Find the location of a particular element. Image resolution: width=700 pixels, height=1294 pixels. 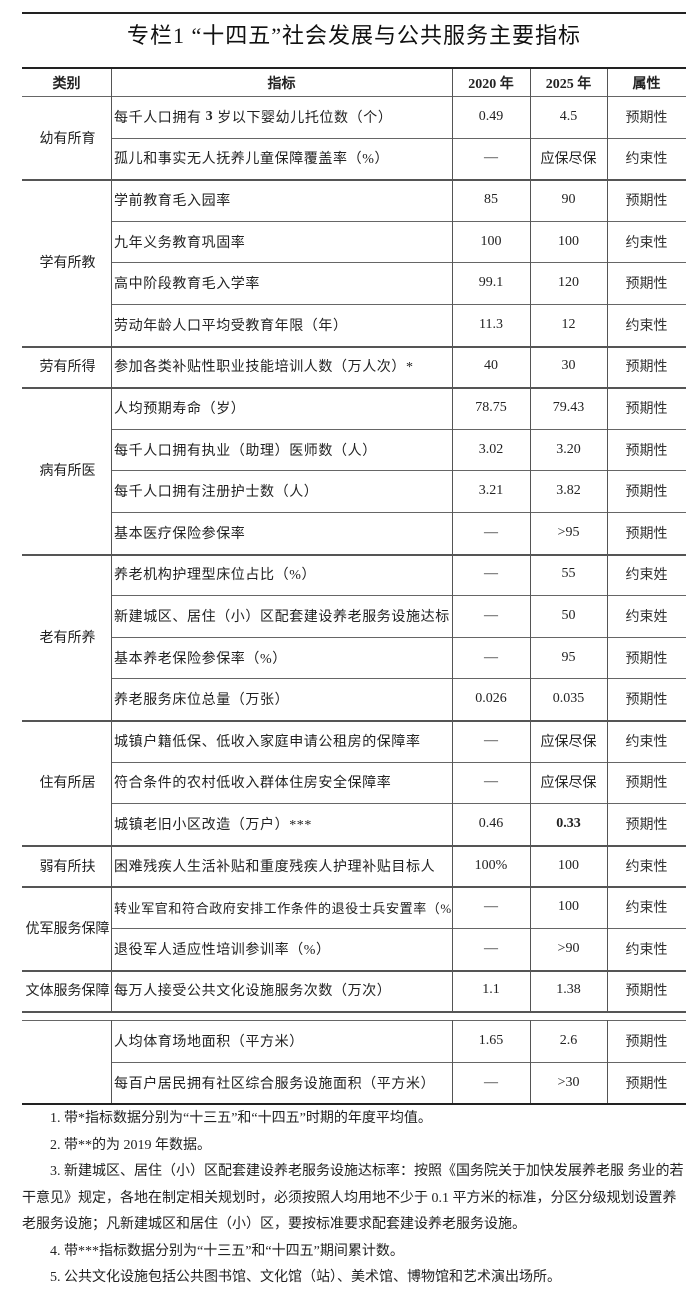

indicator-number: 3 is located at coordinates (209, 116).